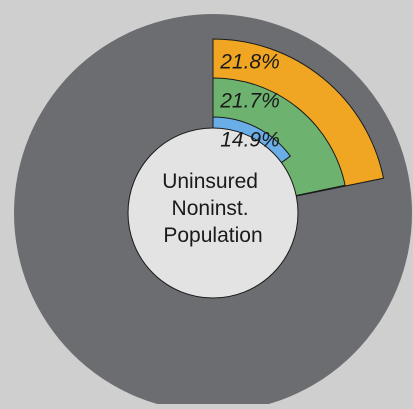 The width and height of the screenshot is (413, 409). I want to click on label-group: 21.8% 21.7% 14.9%, so click(249, 101).